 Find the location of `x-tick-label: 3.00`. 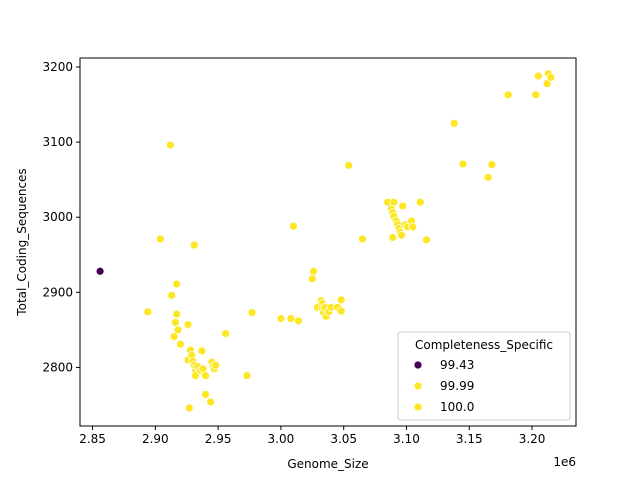

x-tick-label: 3.00 is located at coordinates (281, 439).